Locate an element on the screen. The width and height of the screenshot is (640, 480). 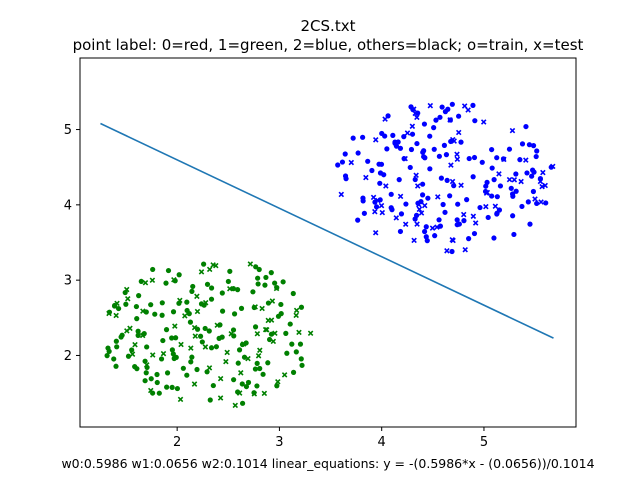
y-tick-label: 5 is located at coordinates (68, 130).